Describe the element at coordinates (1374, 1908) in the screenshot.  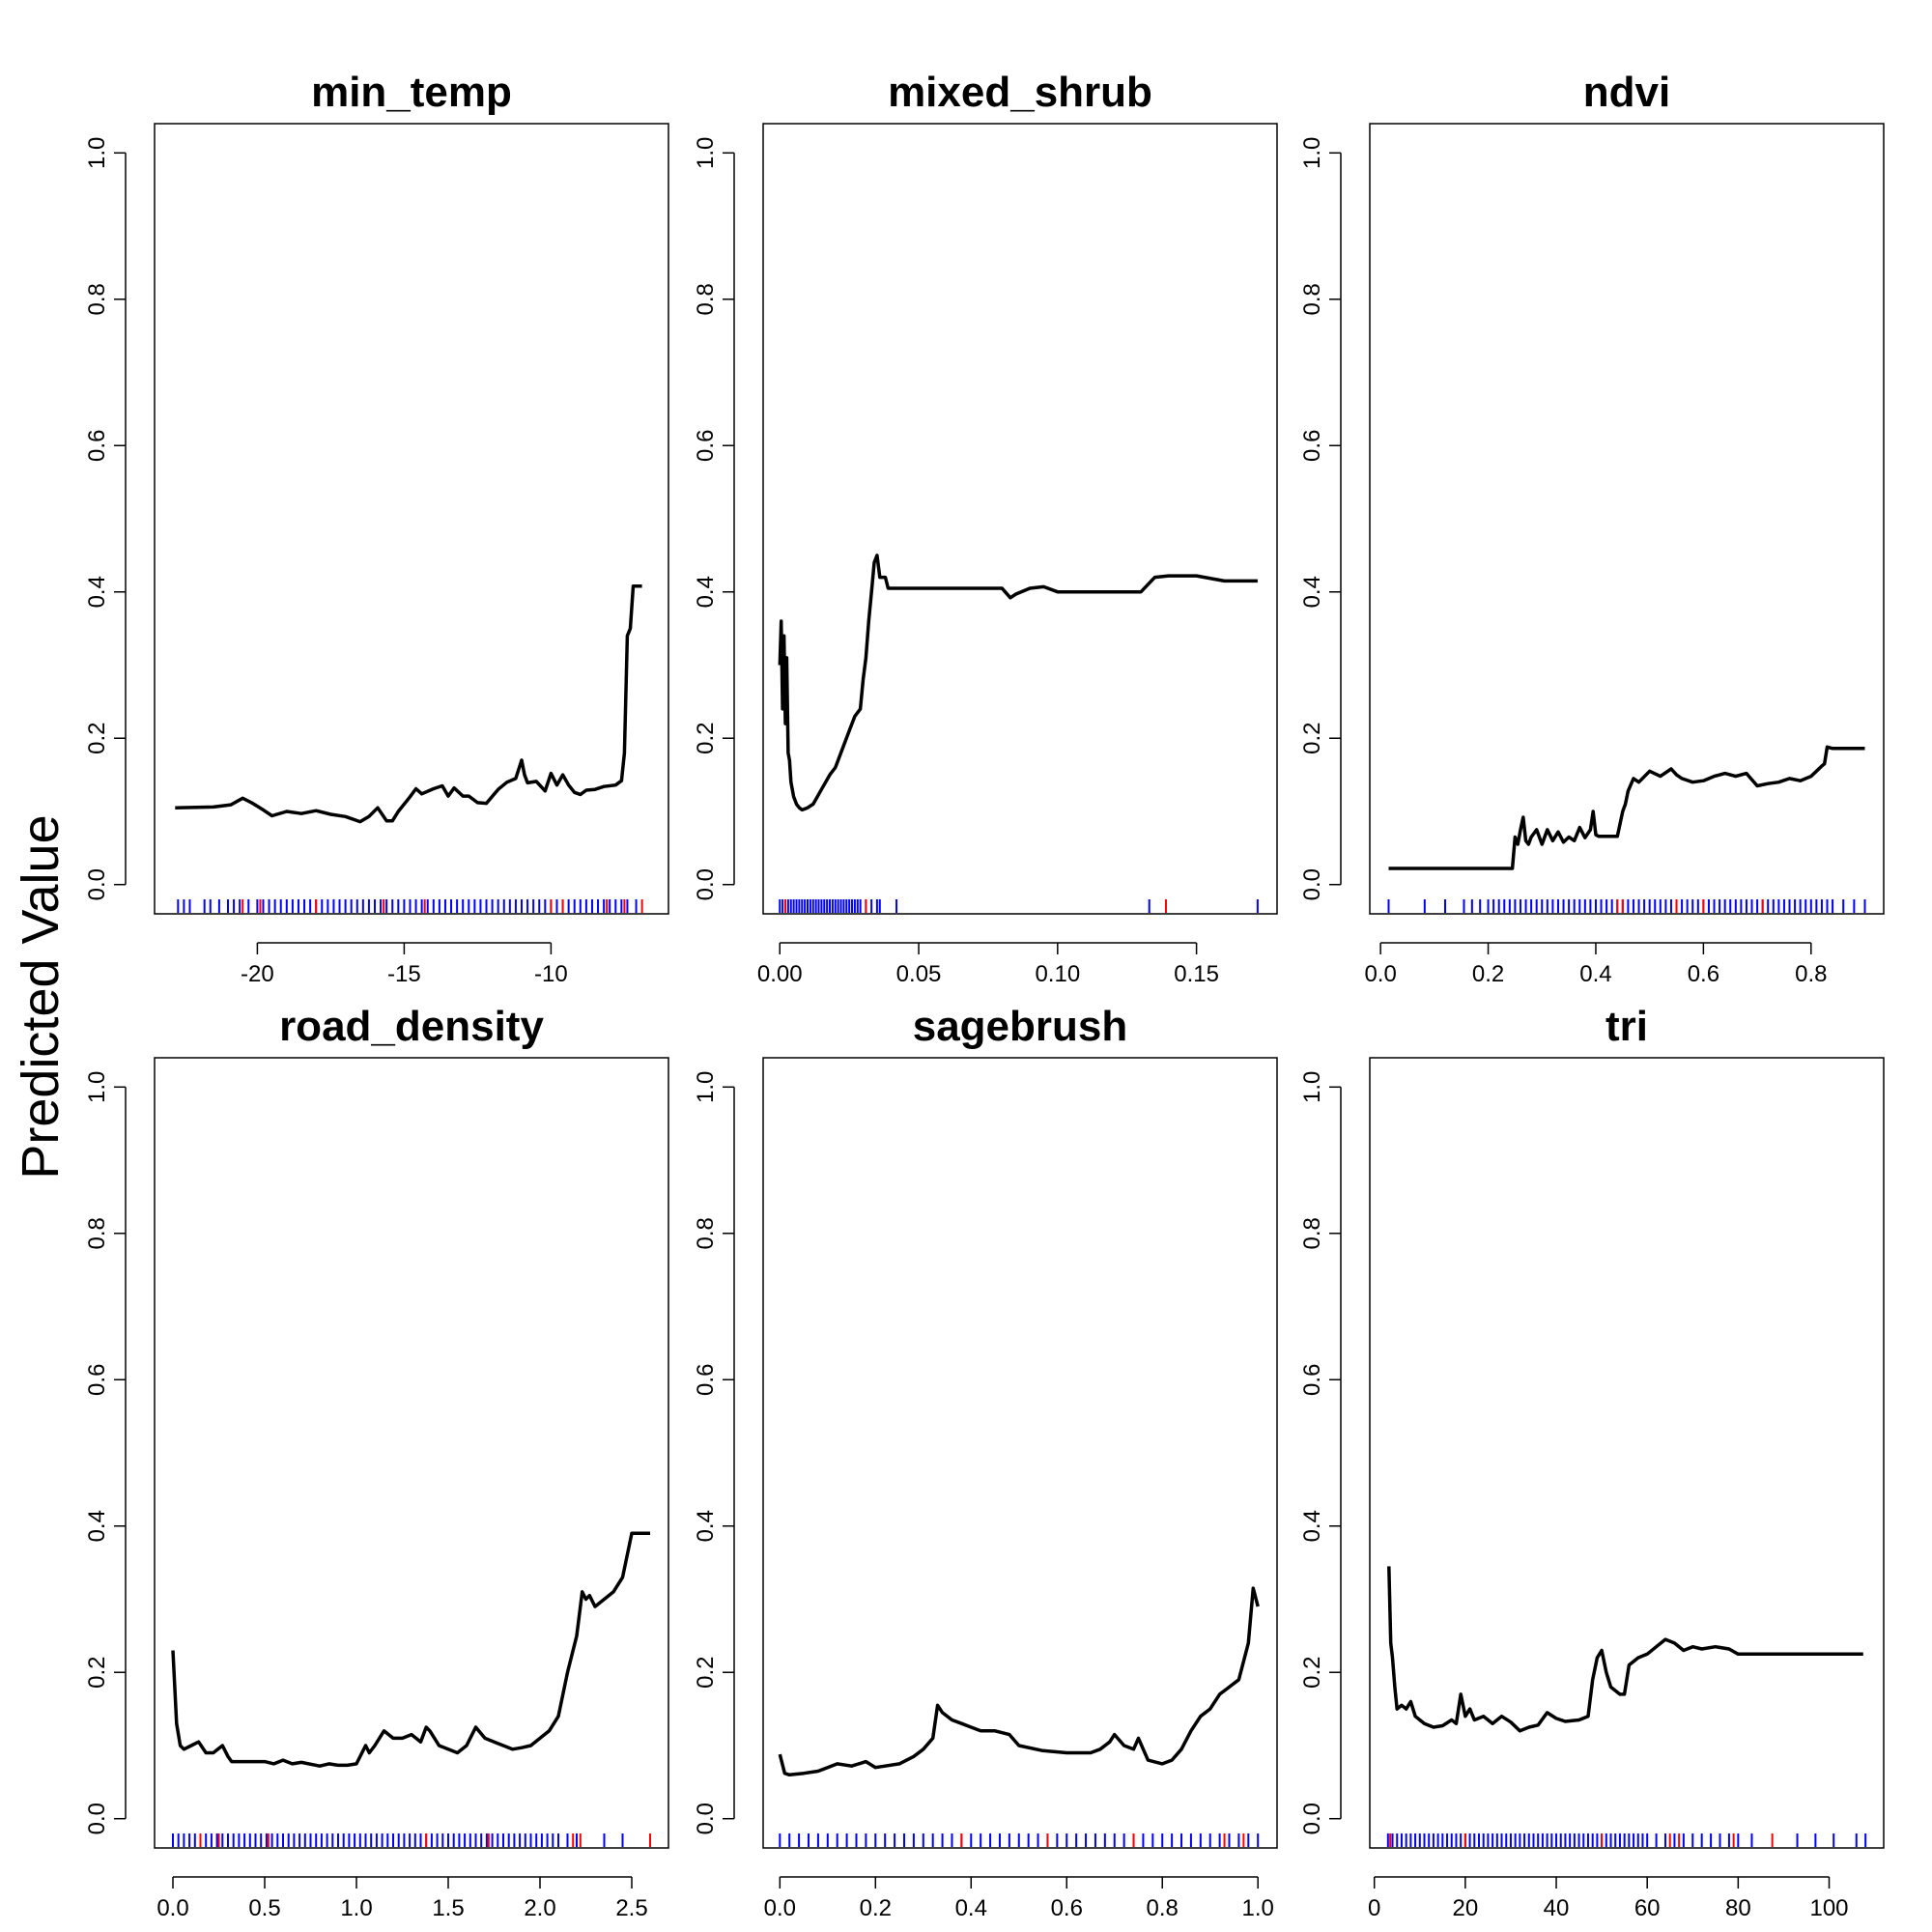
I see `x-tick-label: 0` at that location.